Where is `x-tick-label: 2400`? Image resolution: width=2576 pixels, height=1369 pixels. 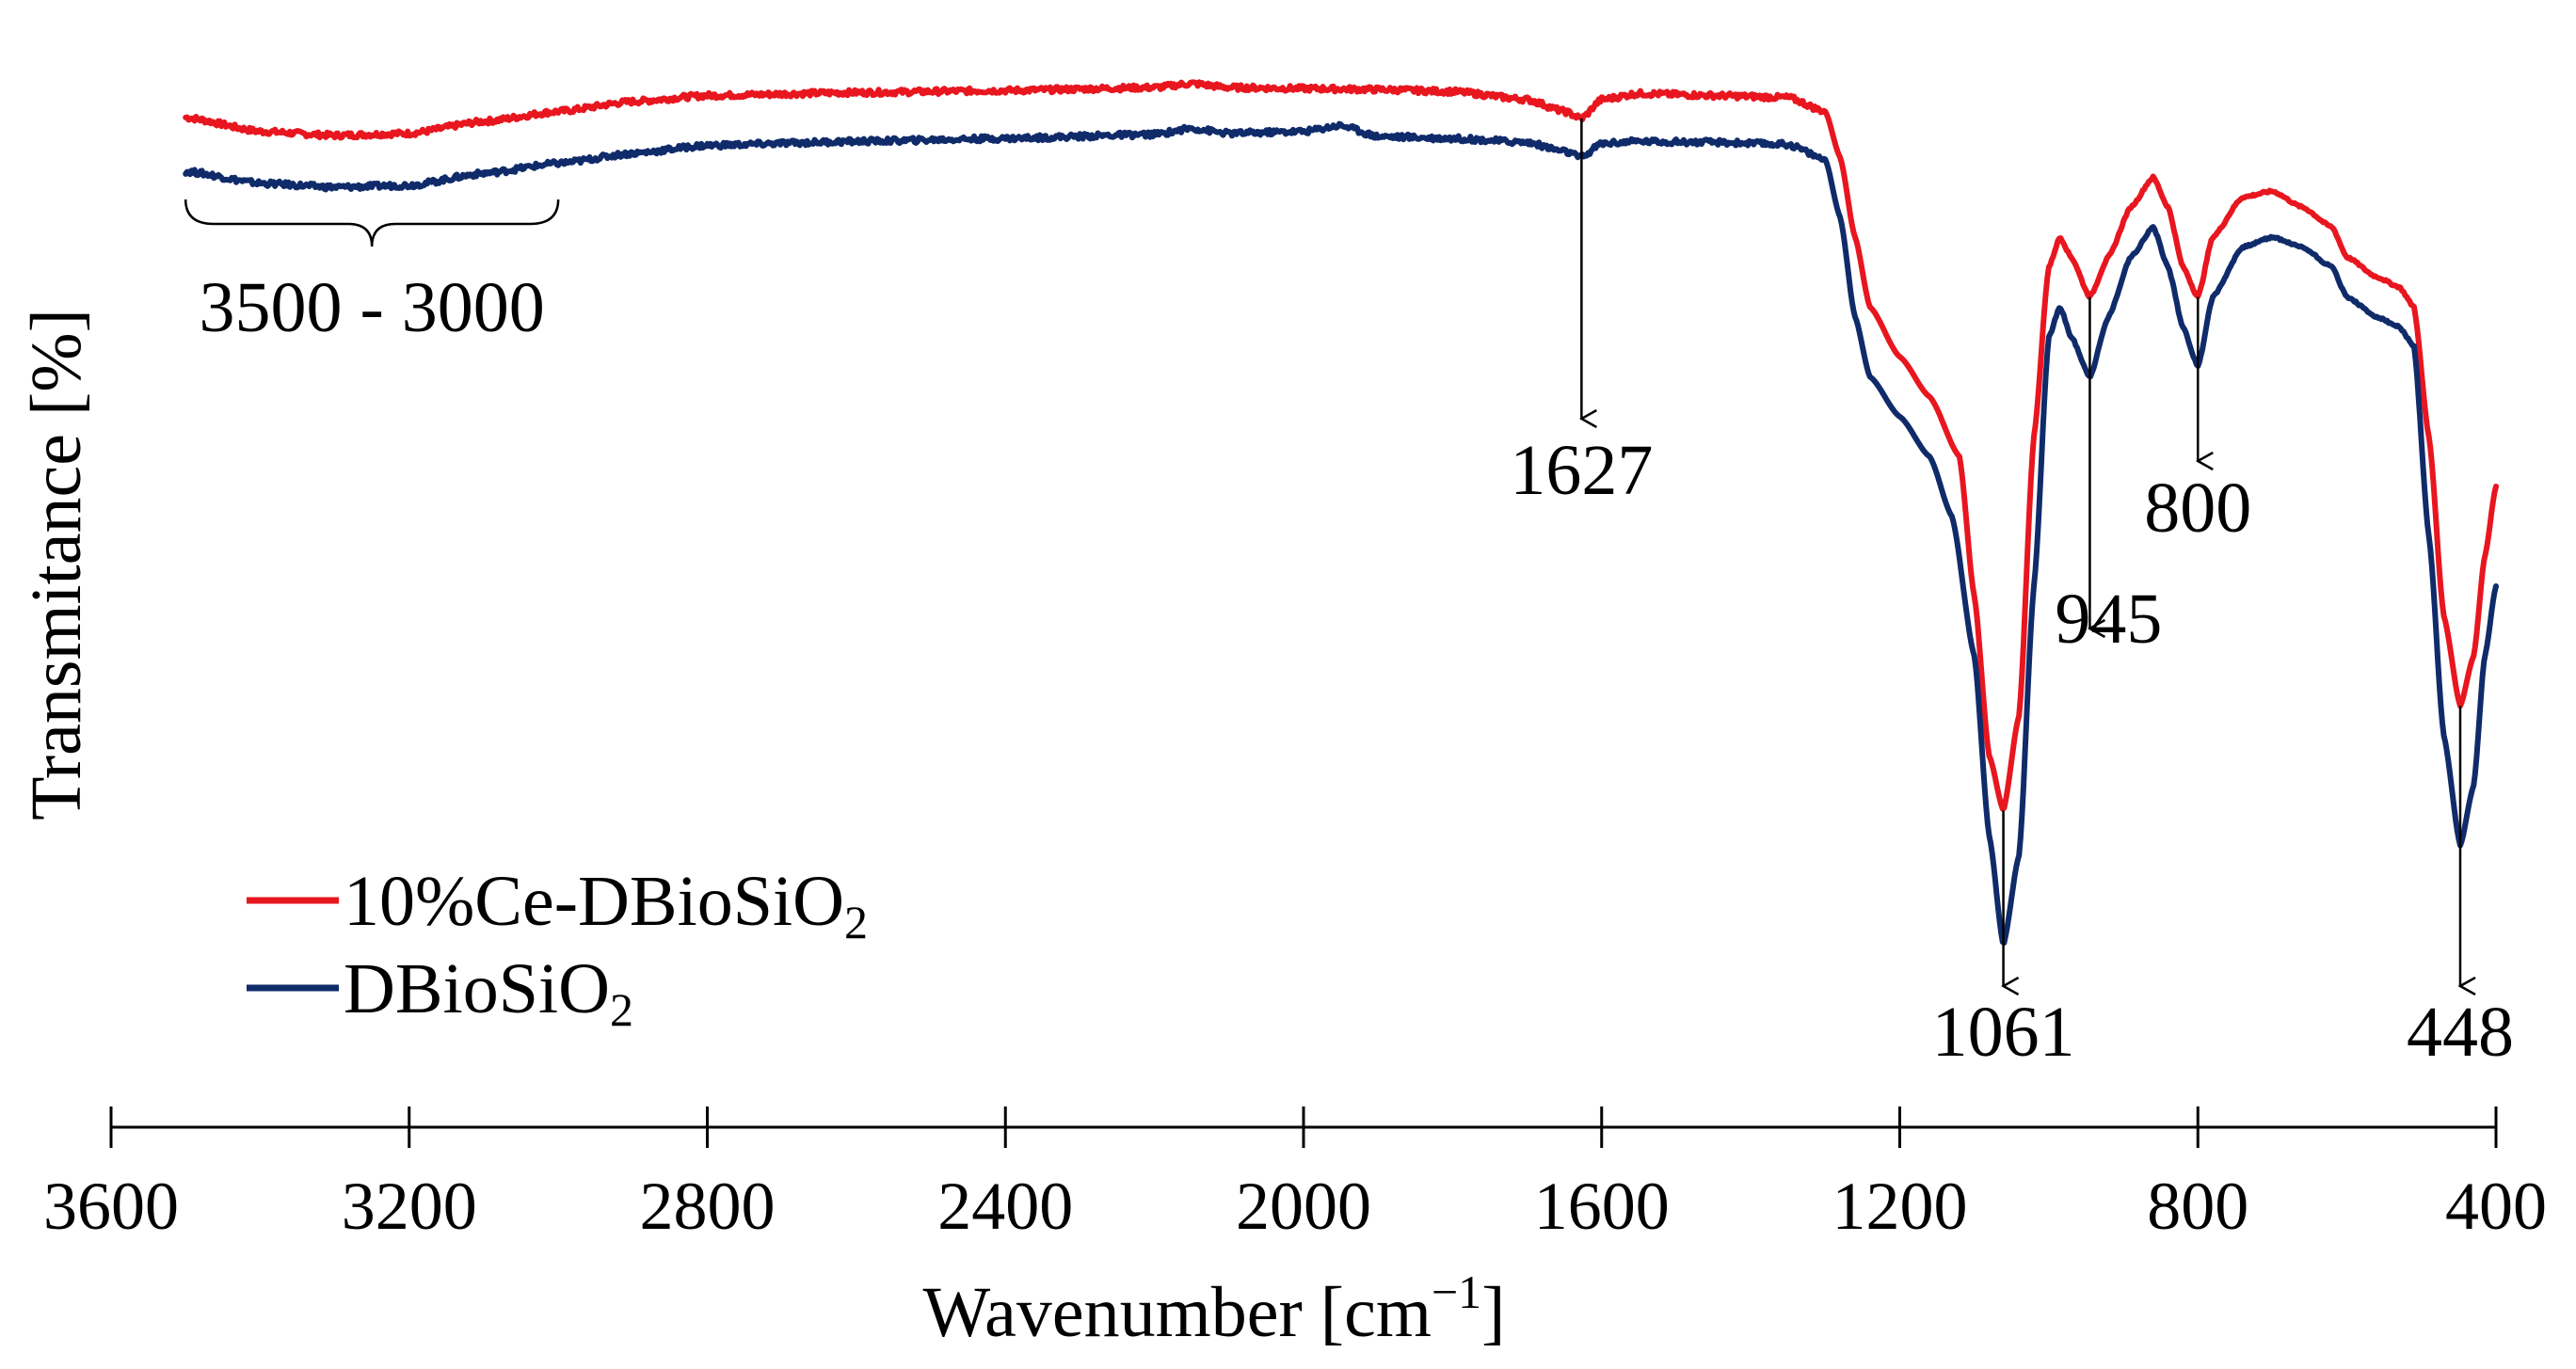 x-tick-label: 2400 is located at coordinates (1005, 1206).